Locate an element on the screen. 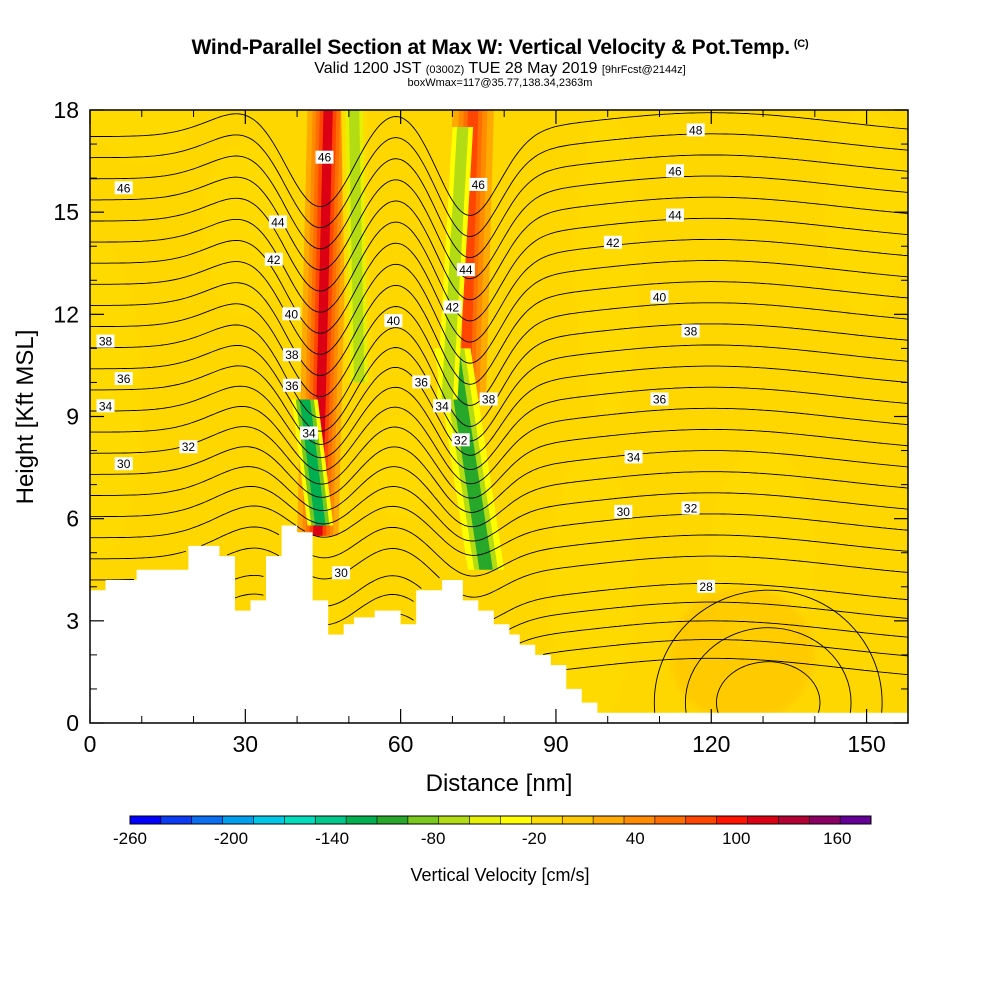  x-tick-label: 120 is located at coordinates (711, 744).